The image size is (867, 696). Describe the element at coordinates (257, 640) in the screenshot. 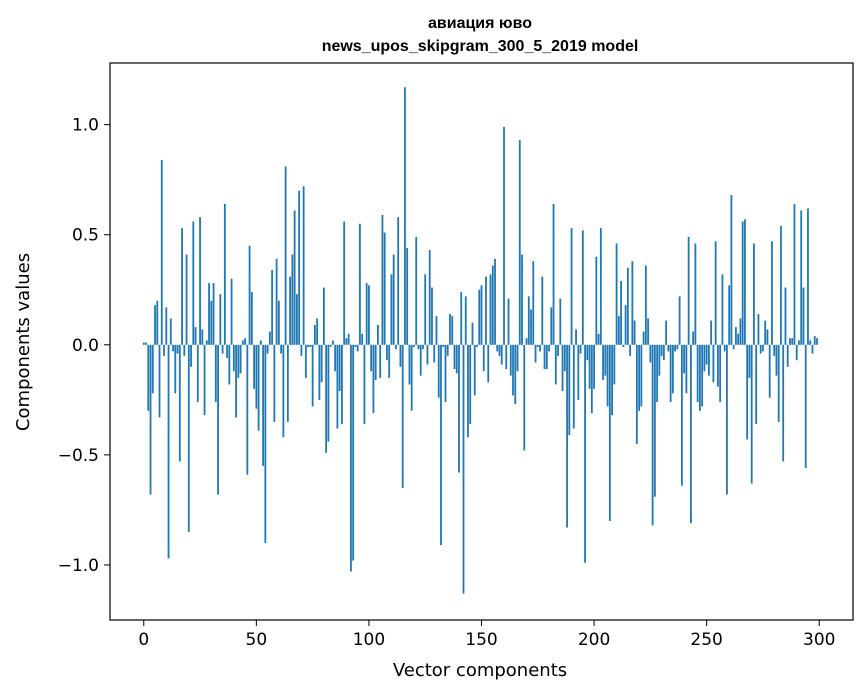

I see `x-tick-label: 50` at that location.